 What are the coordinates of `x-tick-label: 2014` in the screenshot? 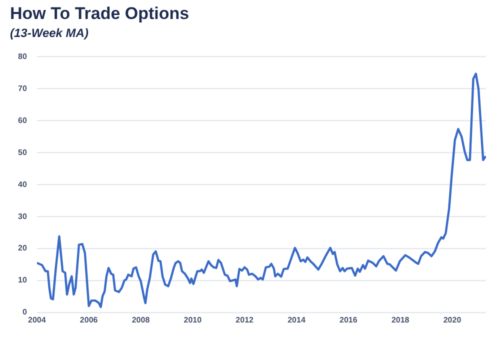 It's located at (297, 319).